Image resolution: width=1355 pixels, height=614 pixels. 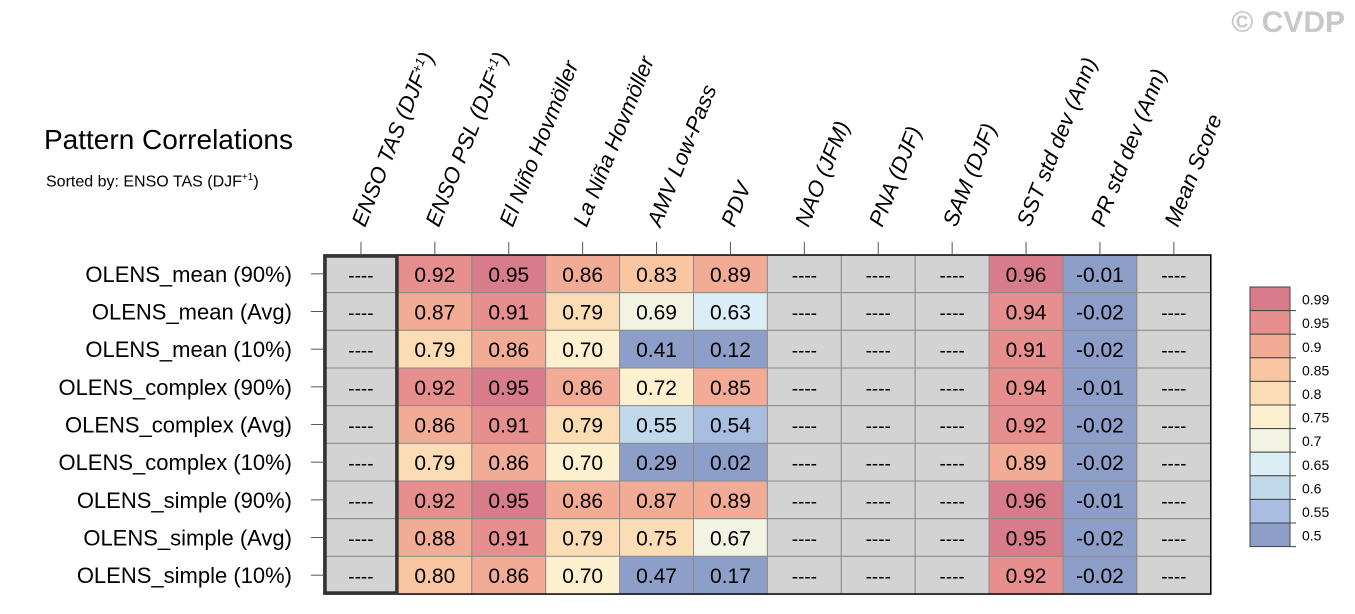 What do you see at coordinates (970, 175) in the screenshot?
I see `column-label: SAM (DJF)` at bounding box center [970, 175].